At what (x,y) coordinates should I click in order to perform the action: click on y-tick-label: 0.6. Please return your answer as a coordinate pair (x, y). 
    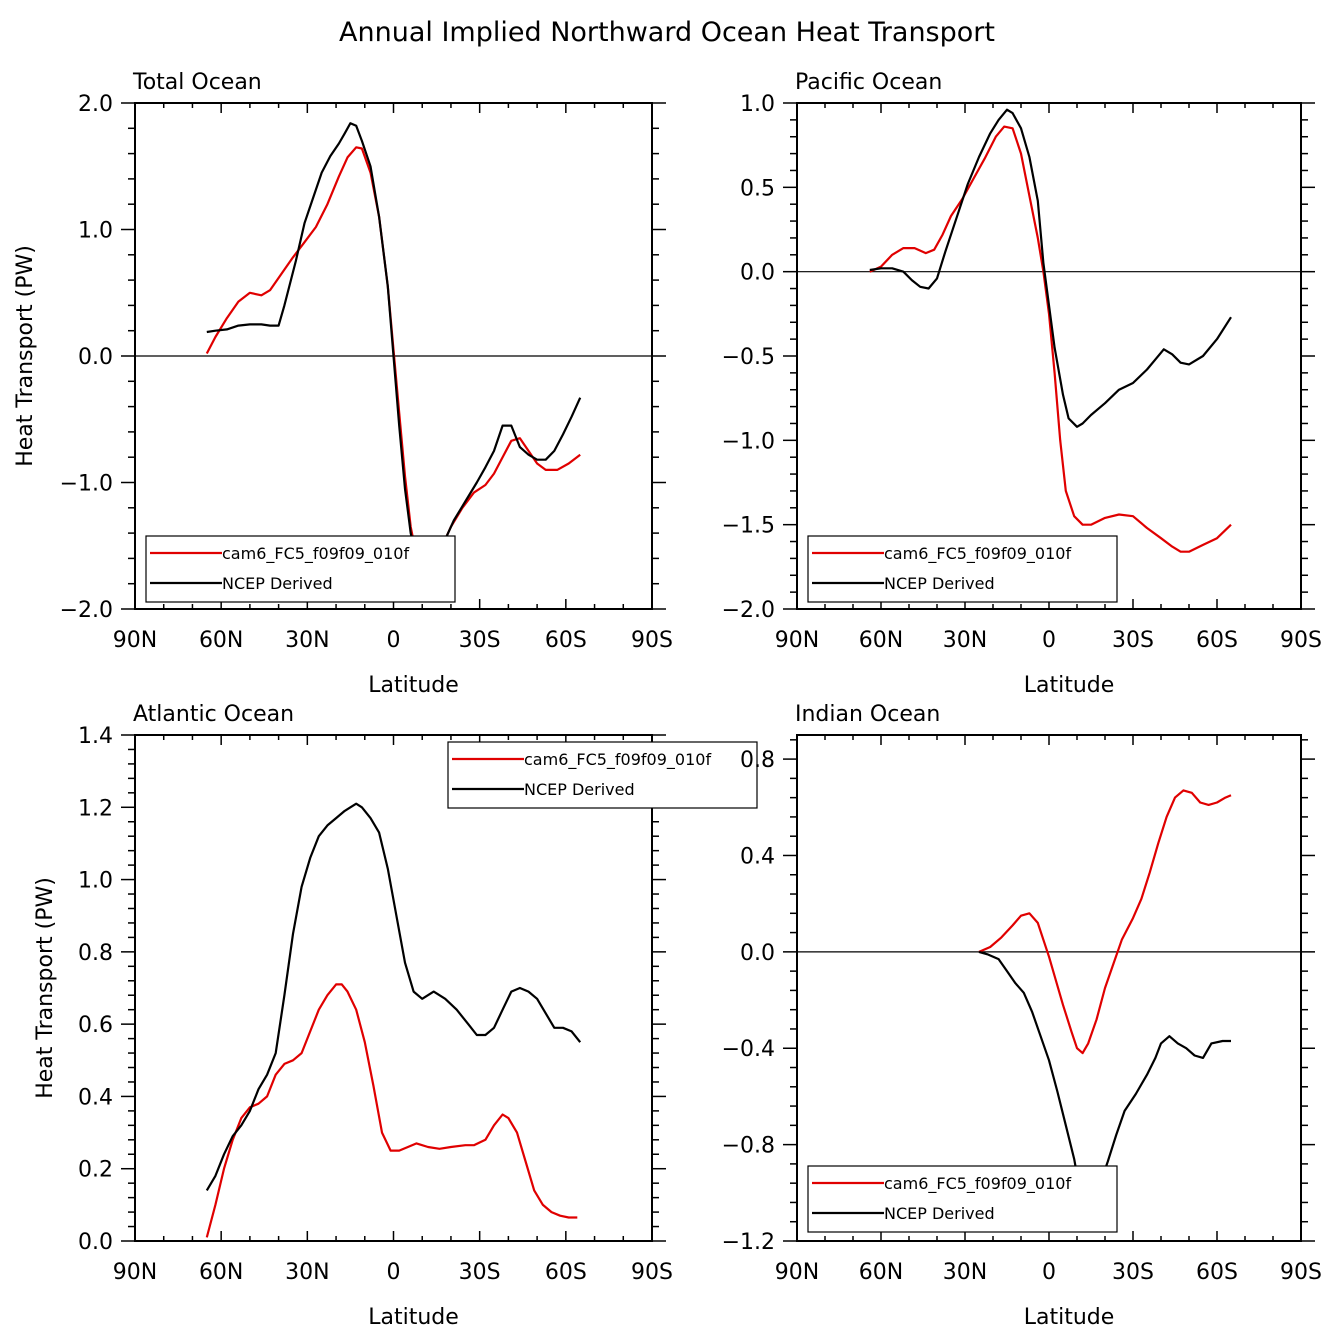
    Looking at the image, I should click on (95, 1025).